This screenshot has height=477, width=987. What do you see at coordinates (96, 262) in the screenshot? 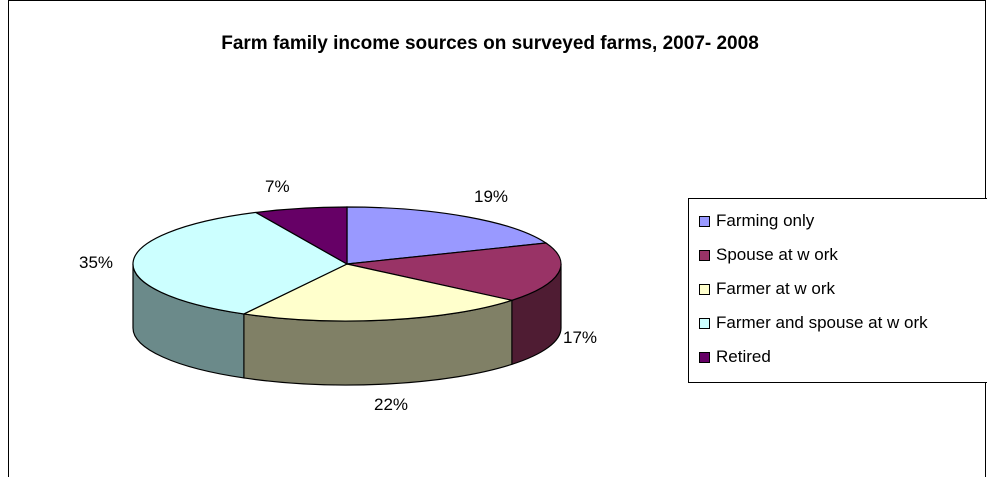
I see `data-label-farmer-and-spouse: 35%` at bounding box center [96, 262].